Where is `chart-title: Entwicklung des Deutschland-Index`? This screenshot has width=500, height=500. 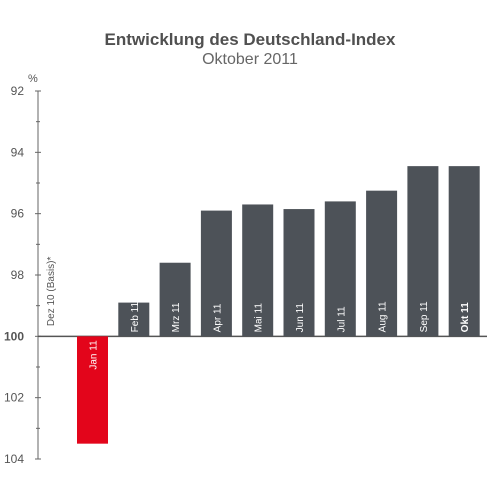
chart-title: Entwicklung des Deutschland-Index is located at coordinates (250, 39).